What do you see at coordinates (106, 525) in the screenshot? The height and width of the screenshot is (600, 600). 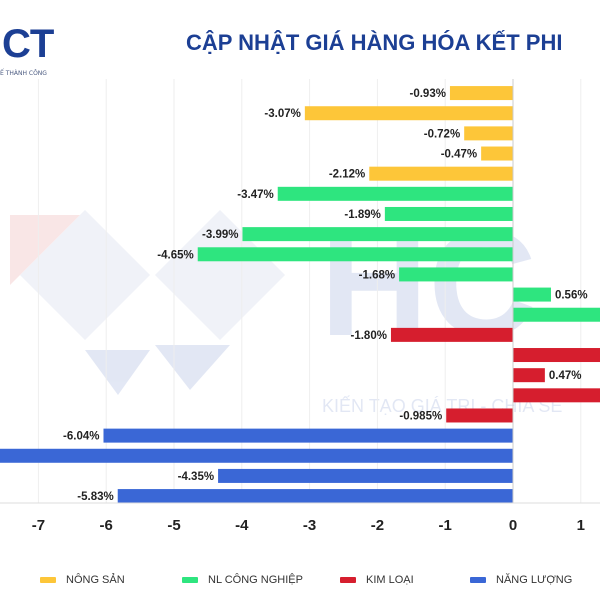 I see `x-tick-label: -6` at bounding box center [106, 525].